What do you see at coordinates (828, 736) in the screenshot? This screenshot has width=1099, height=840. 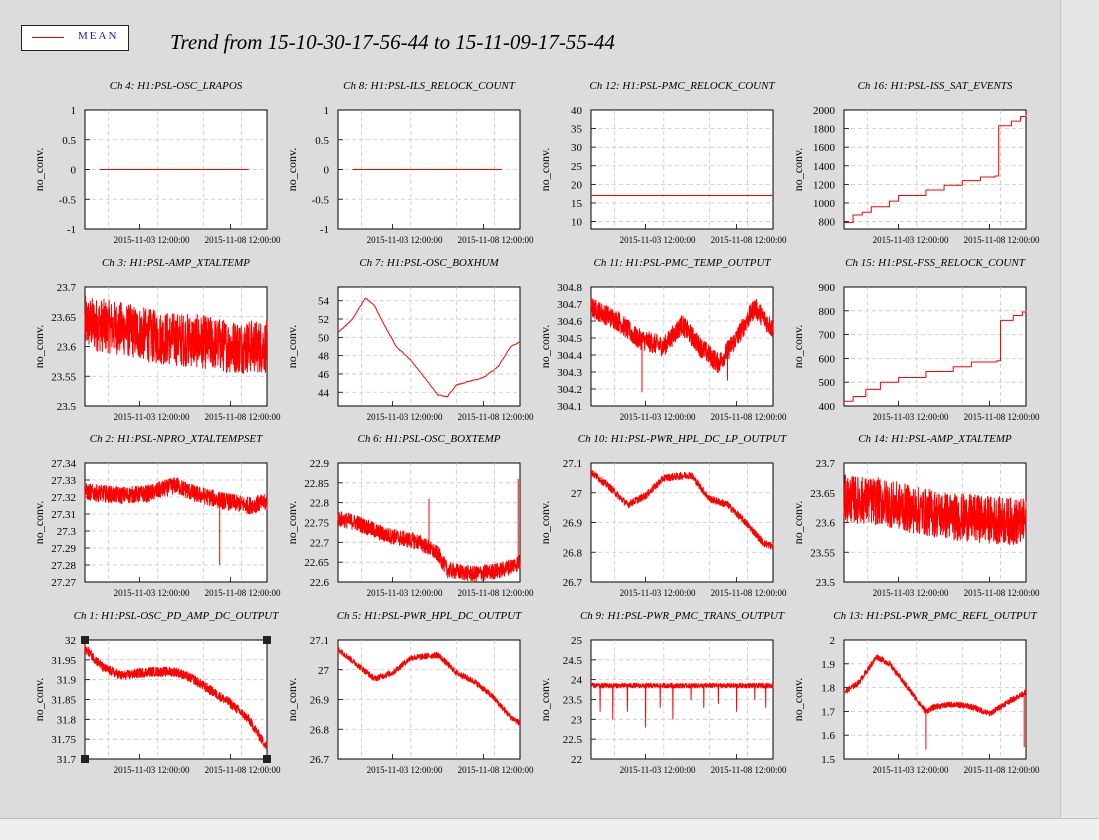 I see `y-tick-label: 1.6` at bounding box center [828, 736].